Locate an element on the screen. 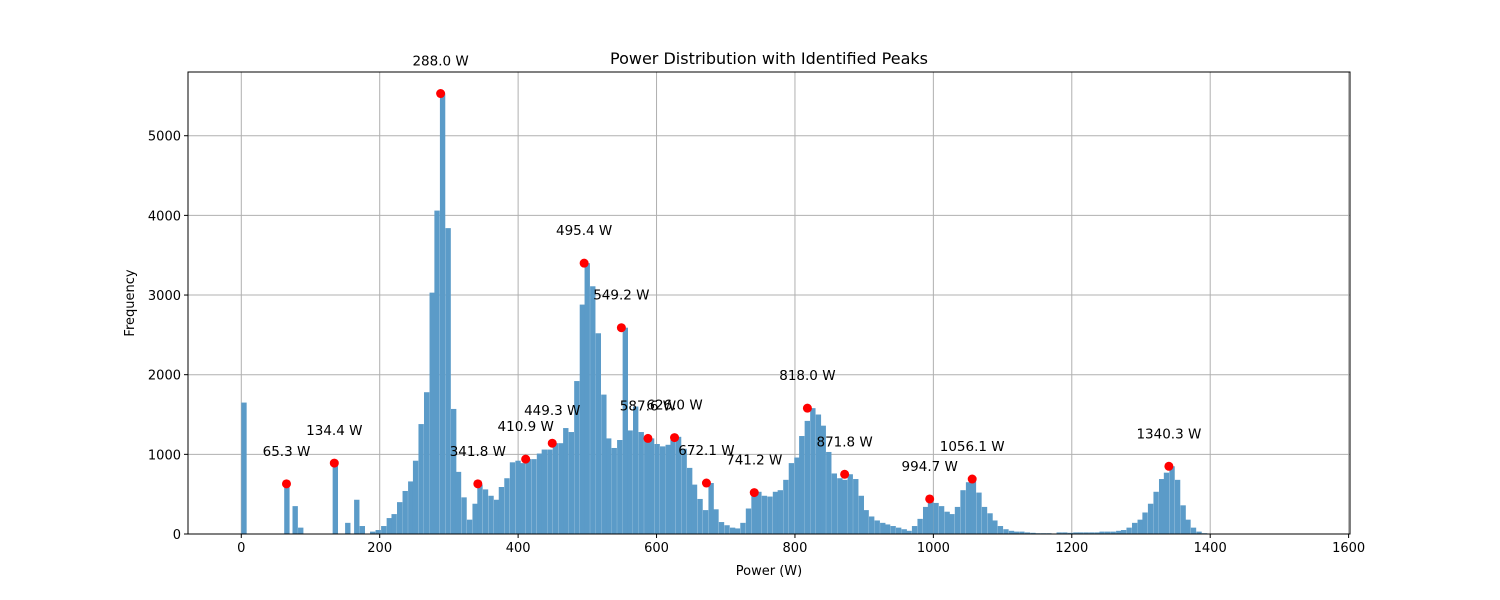 The image size is (1500, 600). y-tick-label: 5000 is located at coordinates (164, 137).